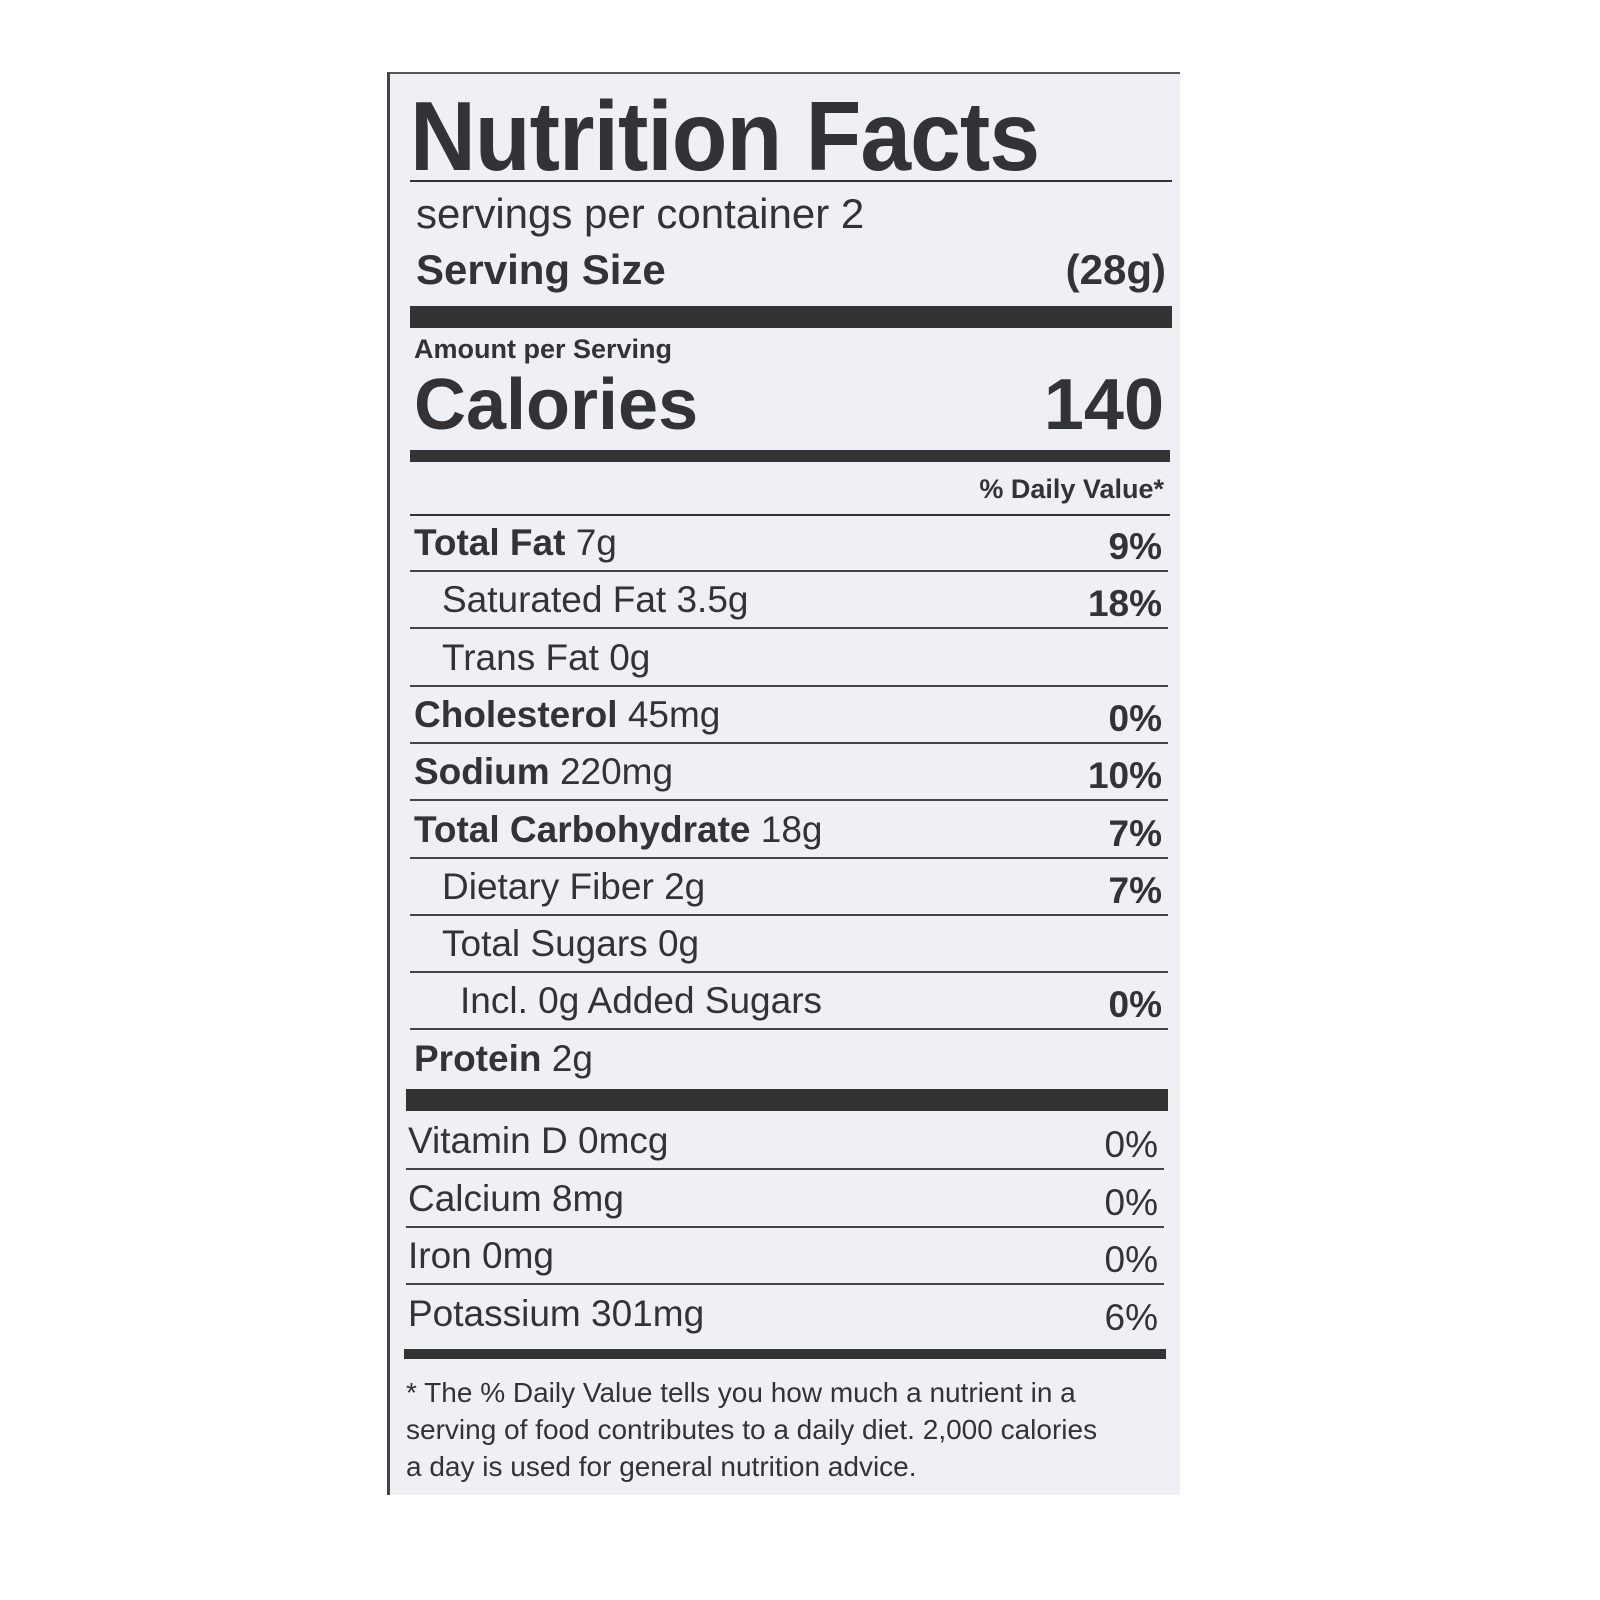 The image size is (1600, 1600). What do you see at coordinates (516, 1198) in the screenshot?
I see `vitamin-name: Calcium 8mg` at bounding box center [516, 1198].